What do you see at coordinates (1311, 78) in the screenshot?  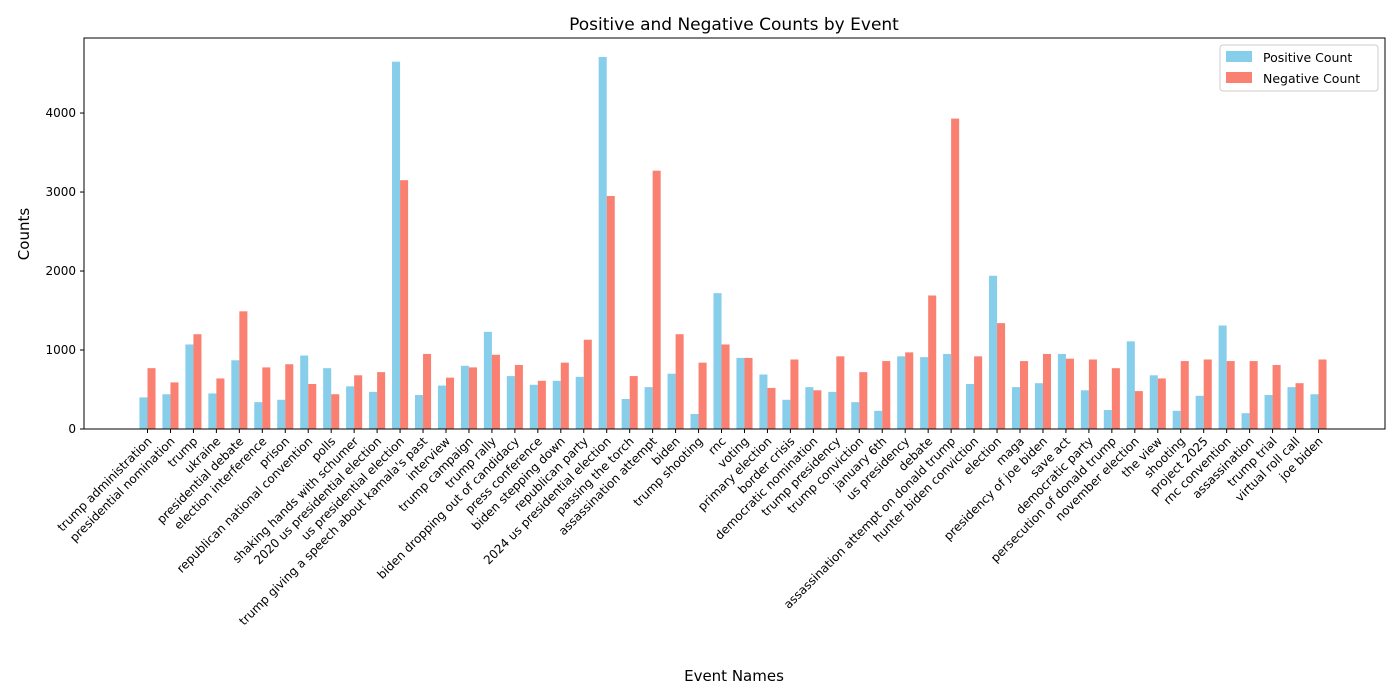 I see `legend-label-negative: Negative Count` at bounding box center [1311, 78].